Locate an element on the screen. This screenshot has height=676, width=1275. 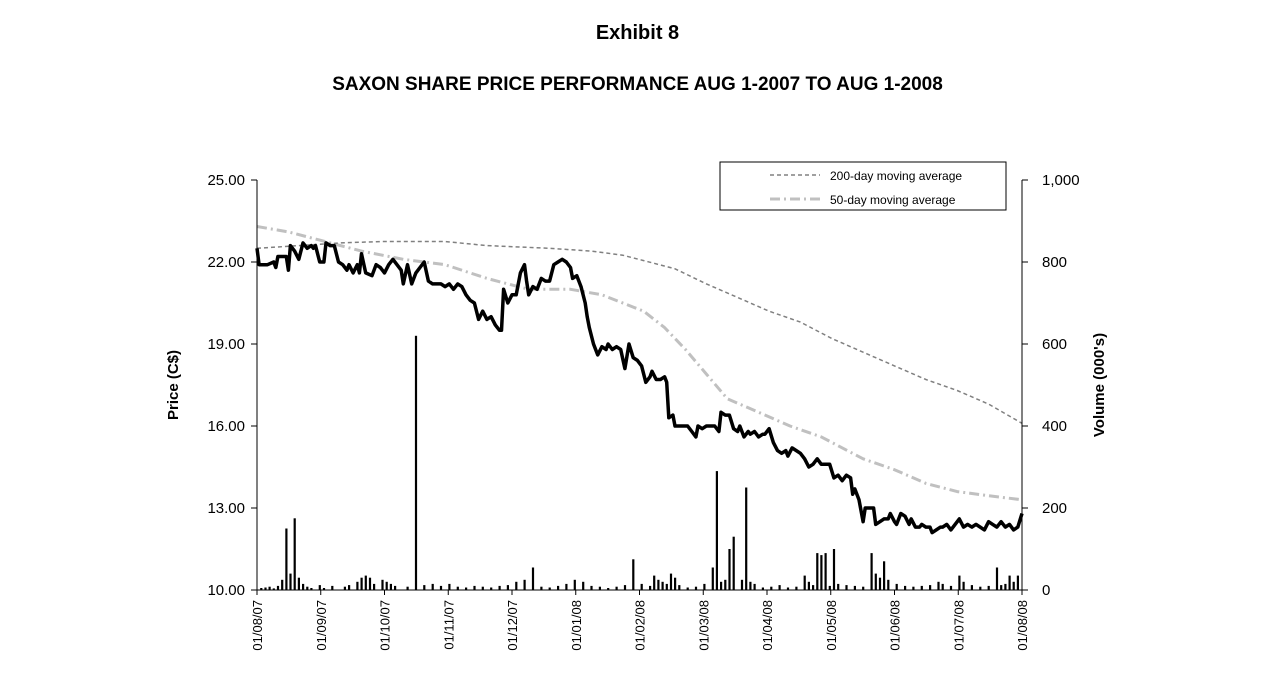
x-tick-label: 01/09/07 is located at coordinates (321, 625).